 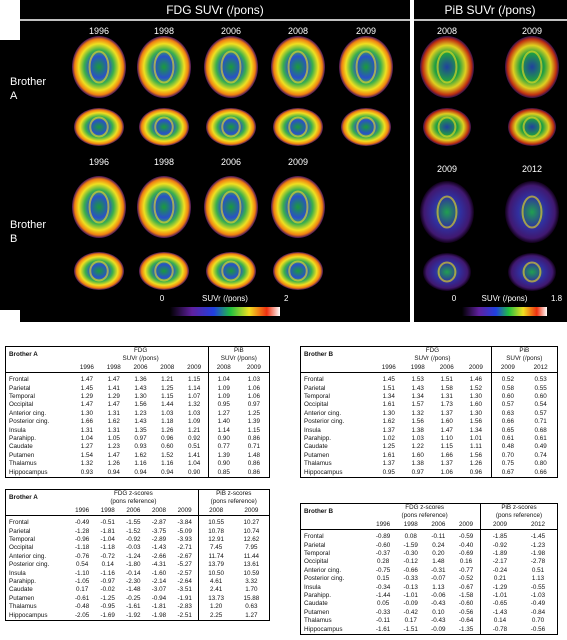 What do you see at coordinates (324, 579) in the screenshot?
I see `region-label: Posterior cing.` at bounding box center [324, 579].